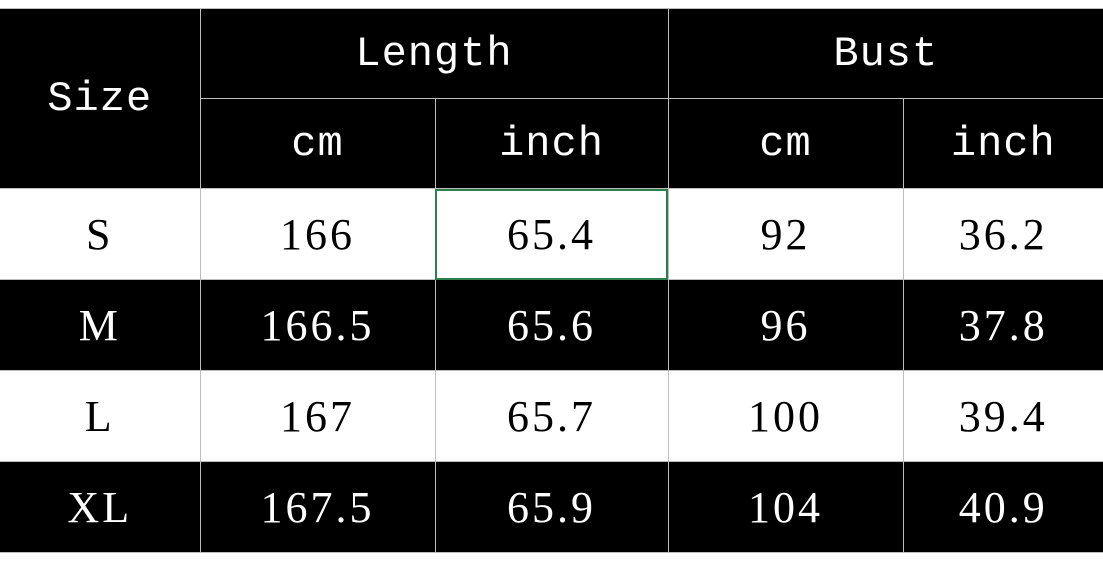 The image size is (1103, 568). I want to click on length-cm-cell: 166.5, so click(317, 325).